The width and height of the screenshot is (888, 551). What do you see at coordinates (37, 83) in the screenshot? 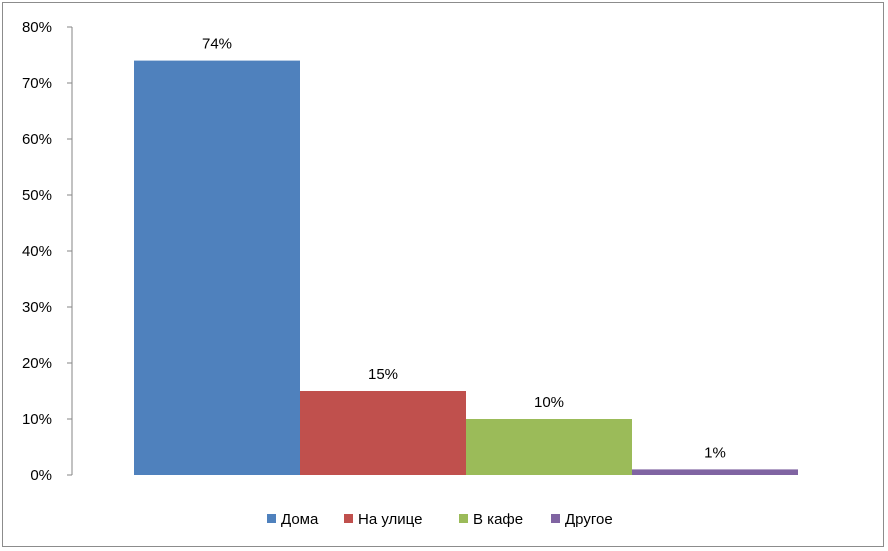
I see `y-tick-label: 70%` at bounding box center [37, 83].